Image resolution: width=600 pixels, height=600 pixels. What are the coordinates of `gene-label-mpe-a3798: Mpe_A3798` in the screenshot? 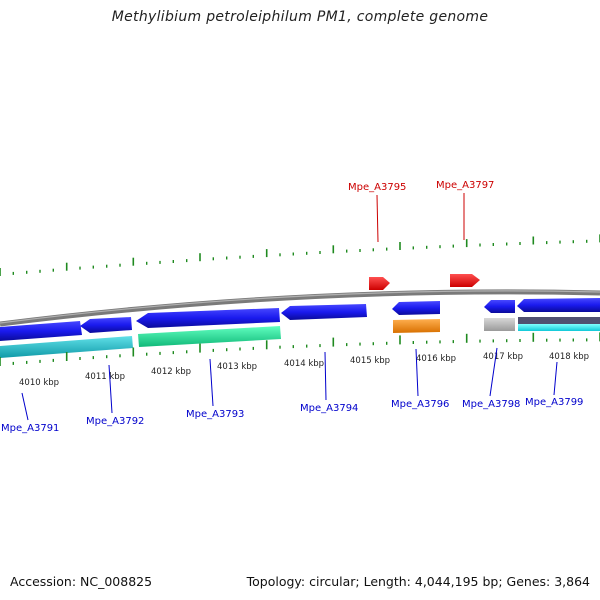 It's located at (491, 404).